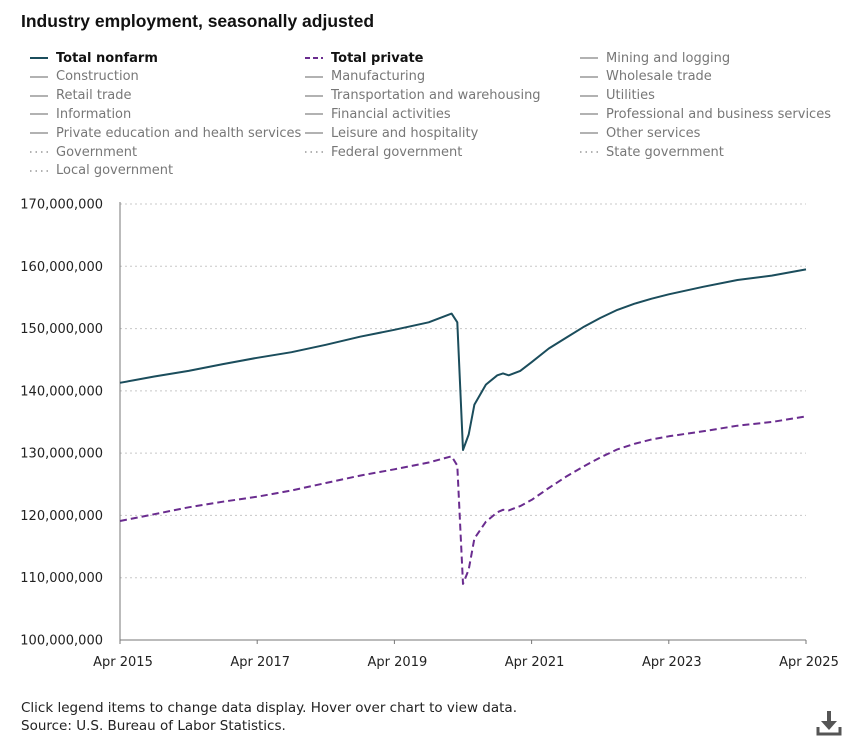 The height and width of the screenshot is (753, 856). Describe the element at coordinates (378, 114) in the screenshot. I see `legend-item: Financial activities` at that location.